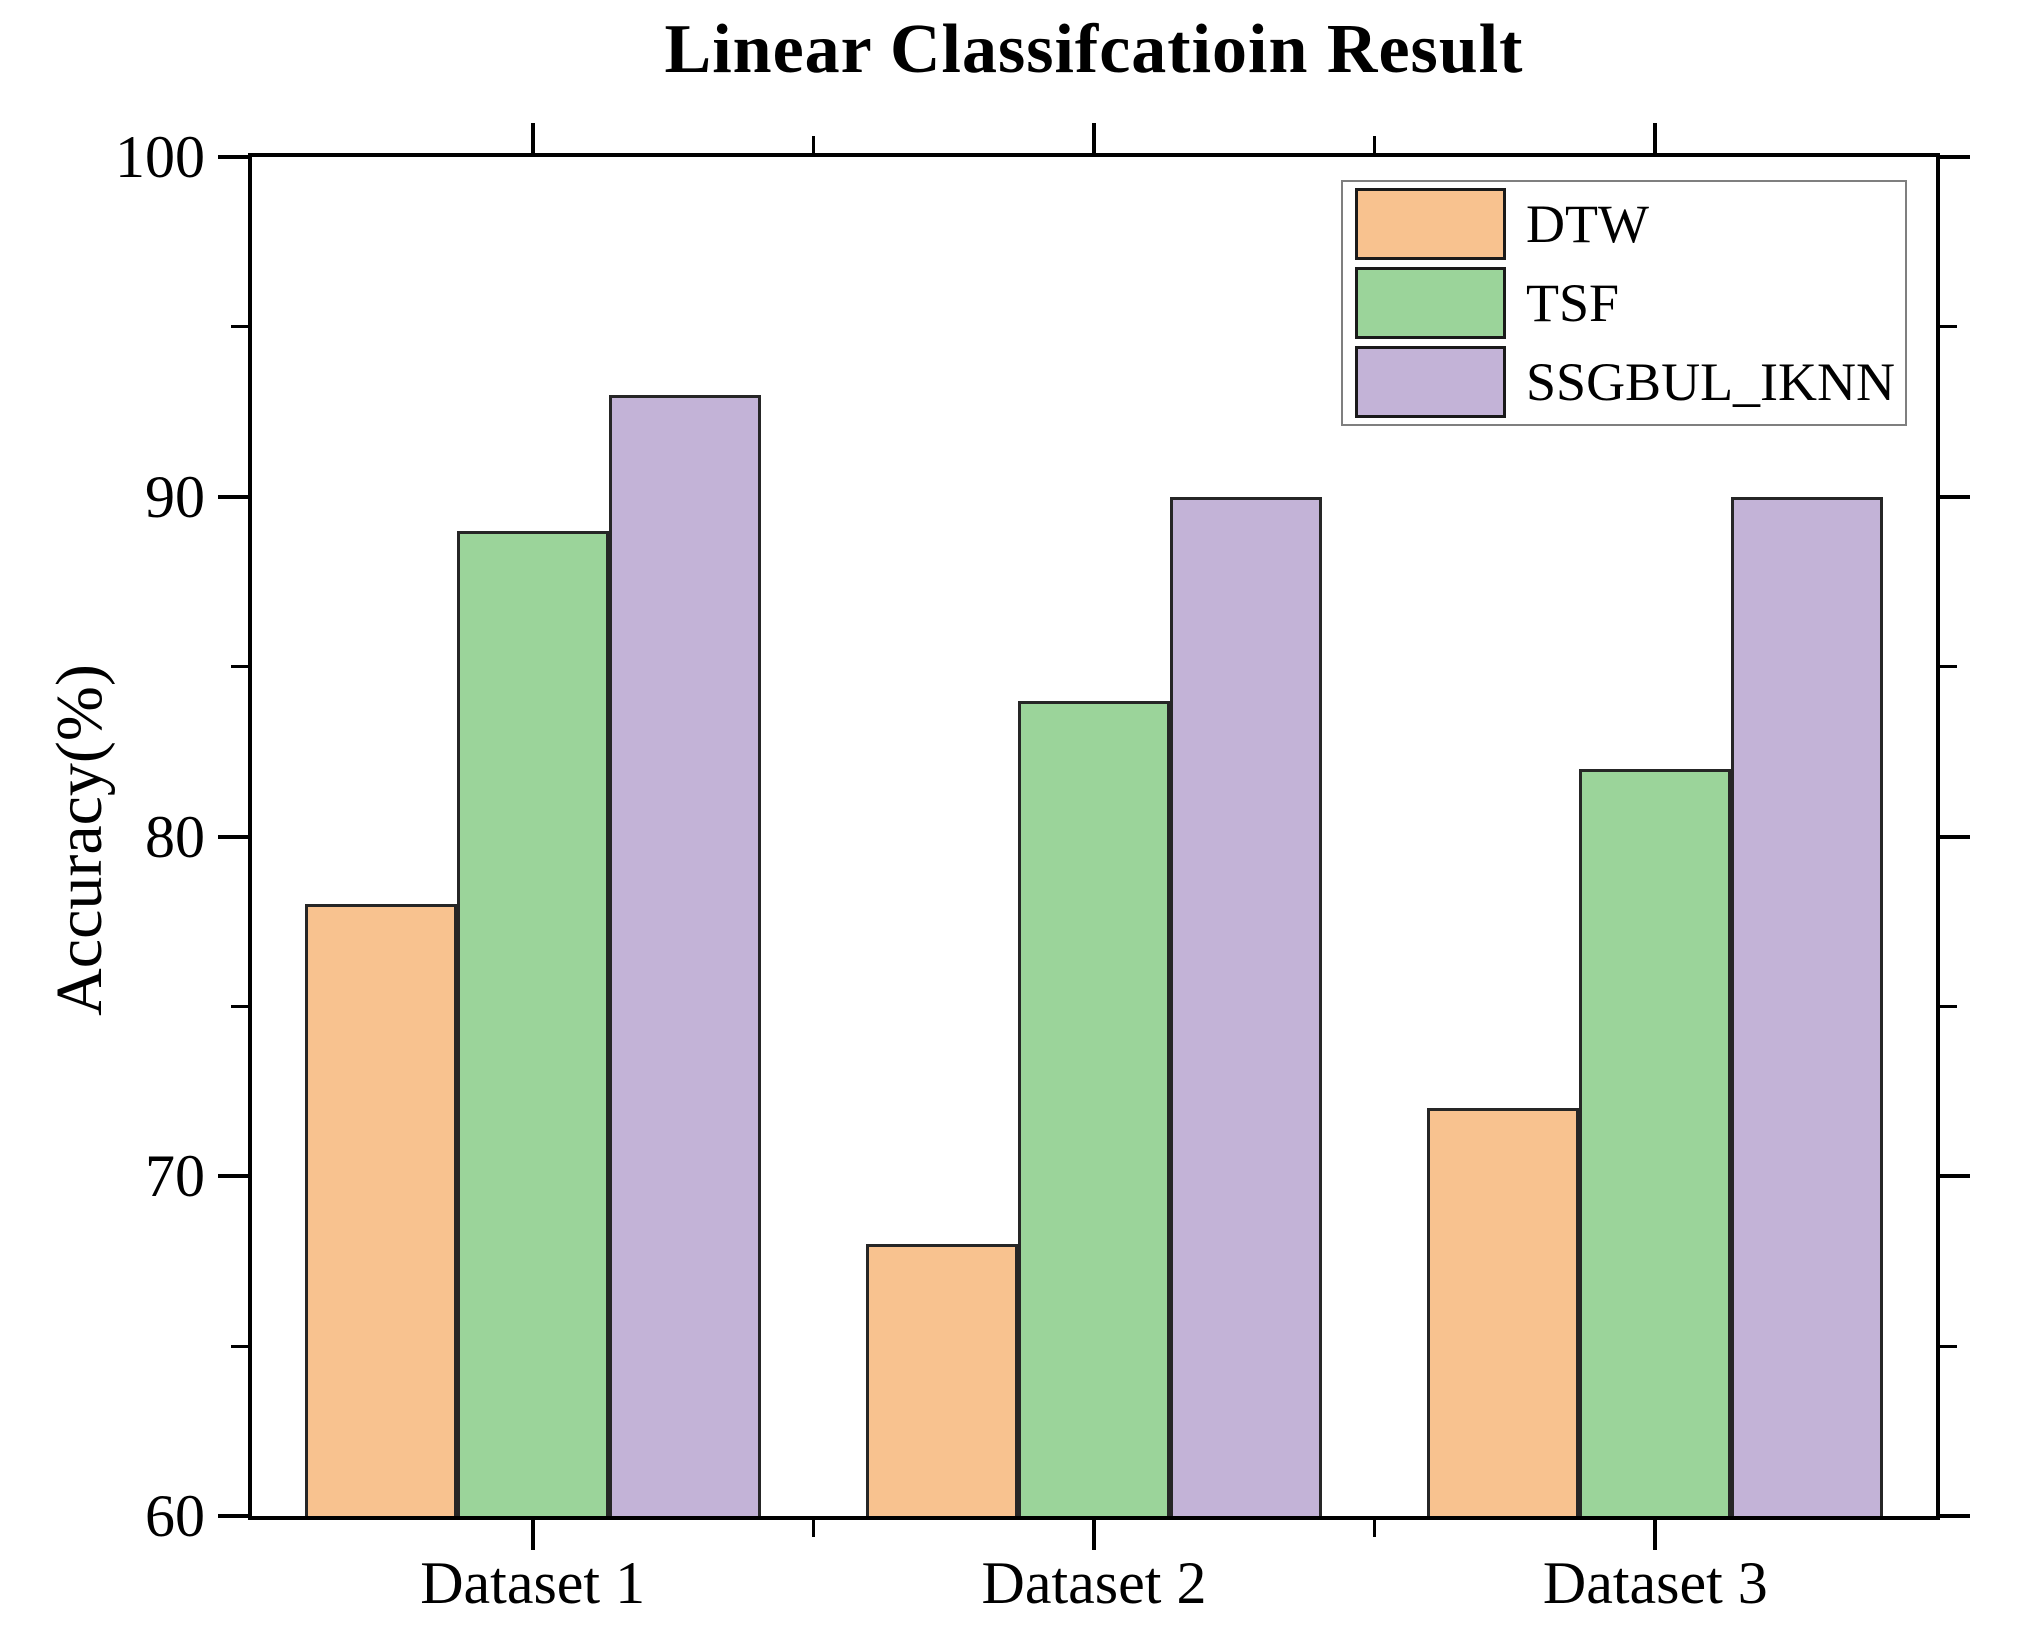 Image resolution: width=2018 pixels, height=1644 pixels. Describe the element at coordinates (175, 836) in the screenshot. I see `y-tick-label: 80` at that location.